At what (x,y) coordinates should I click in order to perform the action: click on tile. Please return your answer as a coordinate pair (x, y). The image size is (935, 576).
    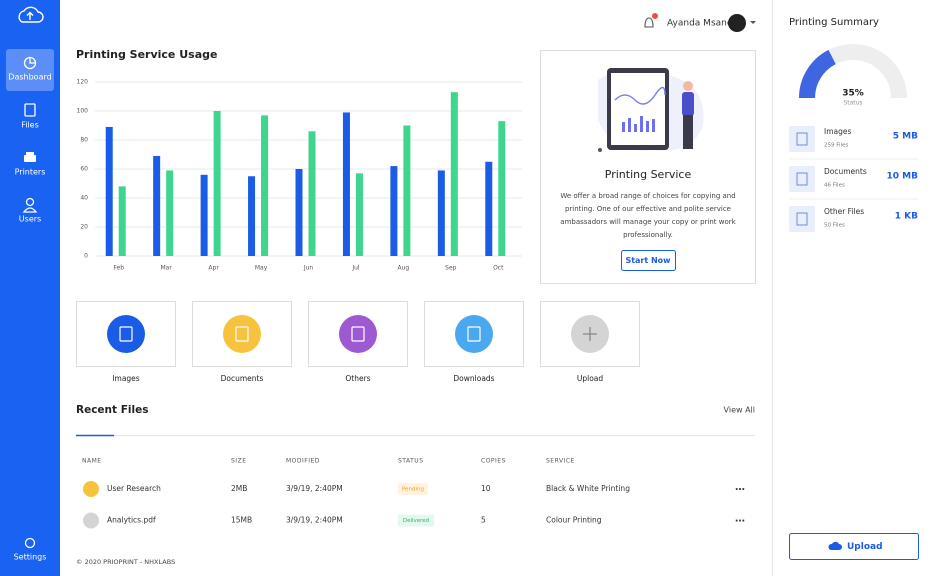
    Looking at the image, I should click on (242, 334).